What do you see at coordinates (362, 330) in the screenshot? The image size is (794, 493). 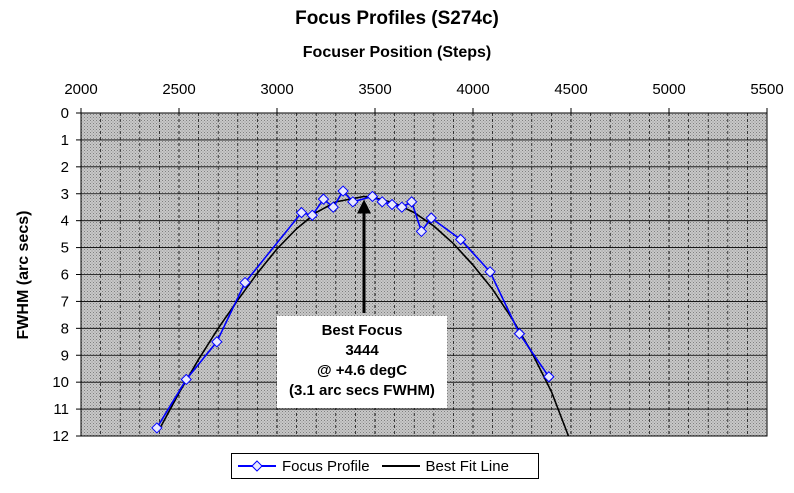 I see `annotation-line: Best Focus` at bounding box center [362, 330].